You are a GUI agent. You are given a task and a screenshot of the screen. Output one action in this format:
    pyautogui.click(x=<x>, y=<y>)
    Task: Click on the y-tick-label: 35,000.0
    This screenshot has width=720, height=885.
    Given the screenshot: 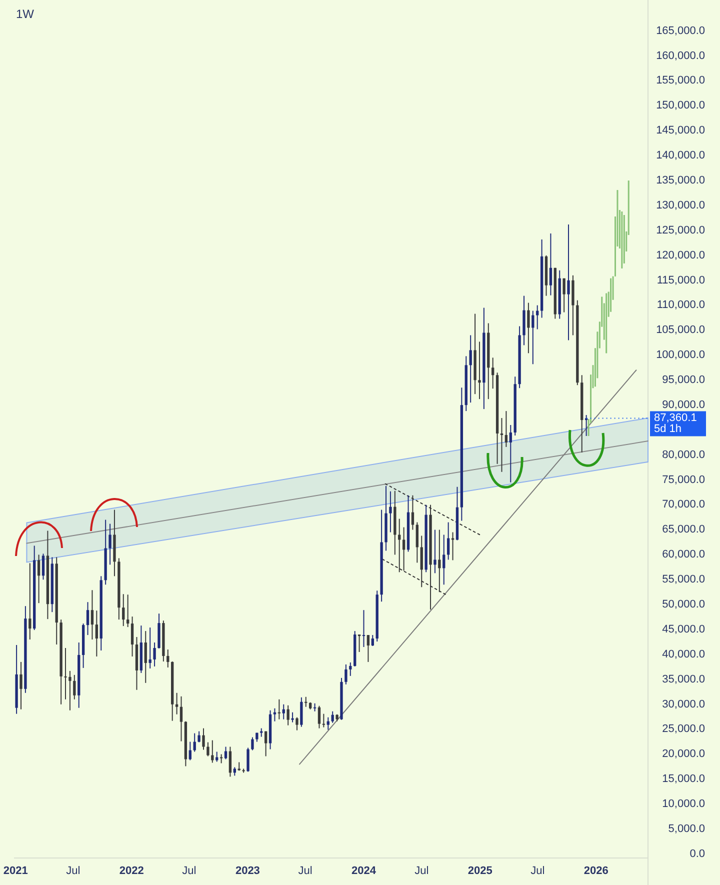 What is the action you would take?
    pyautogui.click(x=683, y=679)
    